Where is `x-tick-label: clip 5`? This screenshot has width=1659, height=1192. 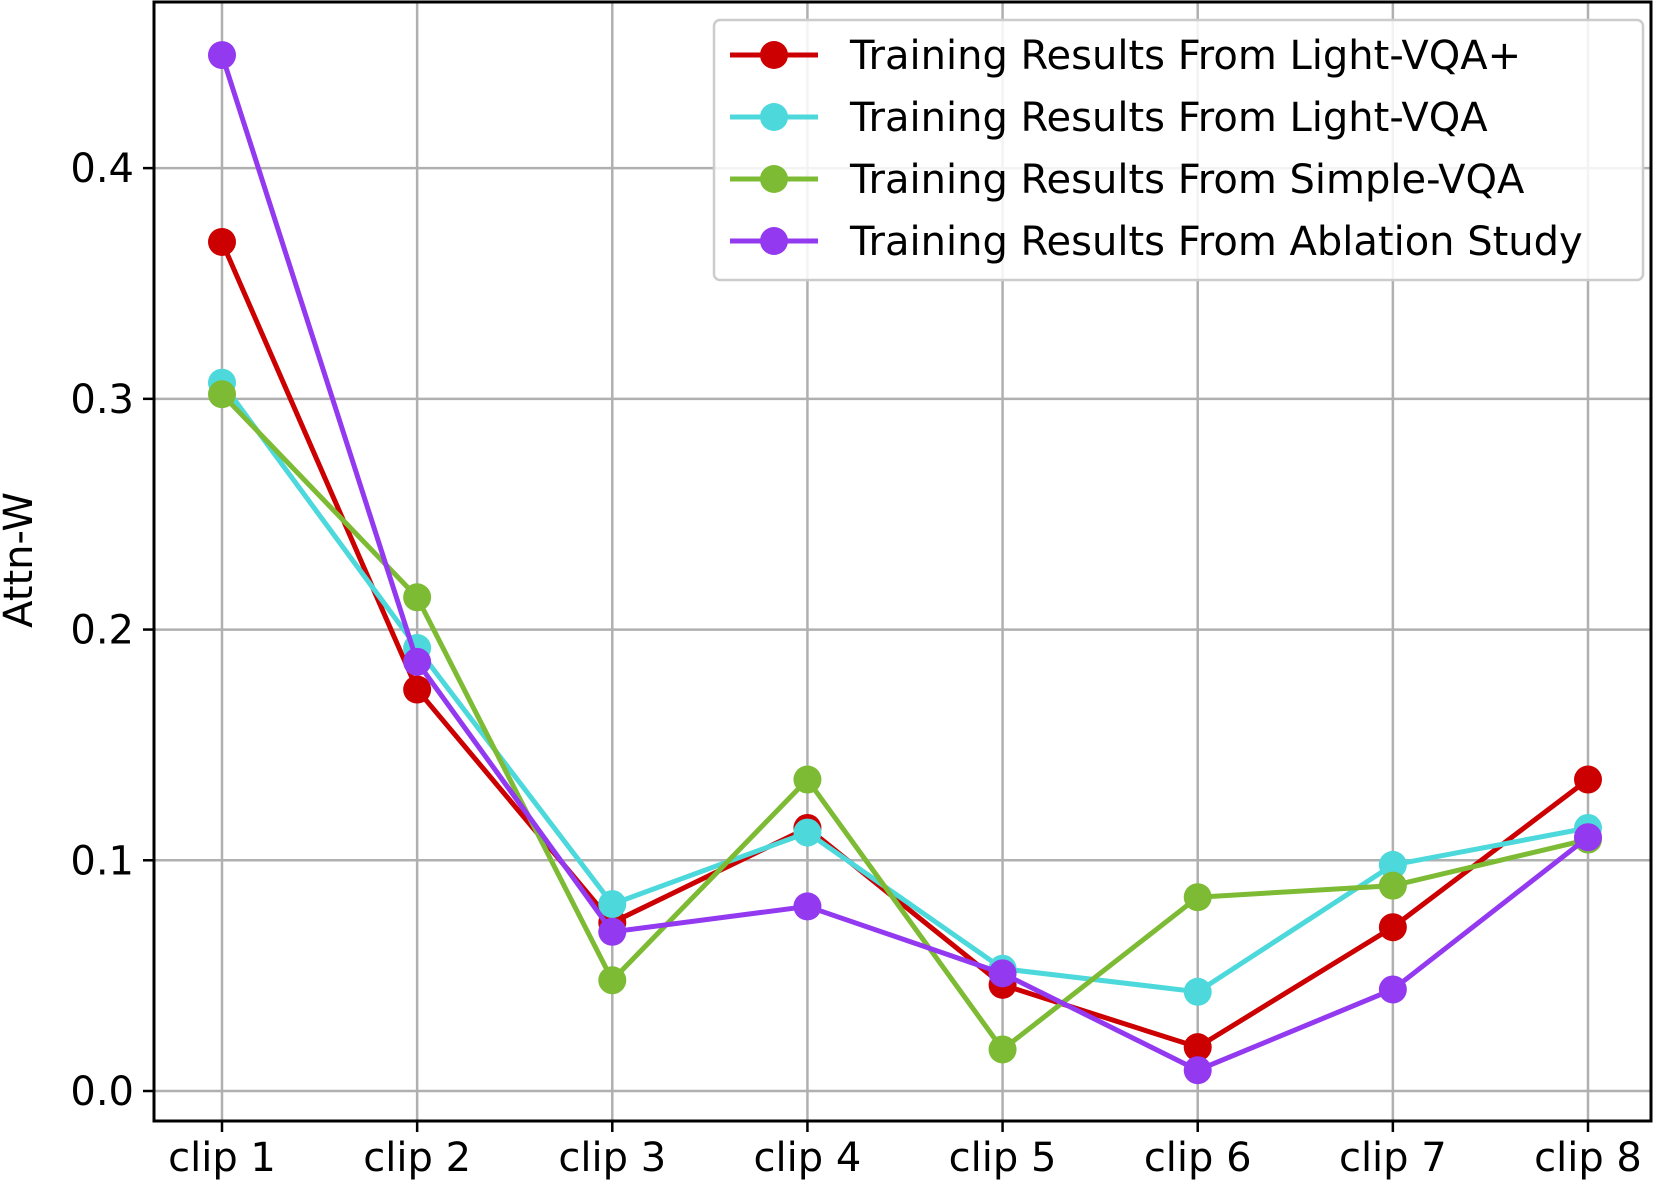
x-tick-label: clip 5 is located at coordinates (1003, 1158).